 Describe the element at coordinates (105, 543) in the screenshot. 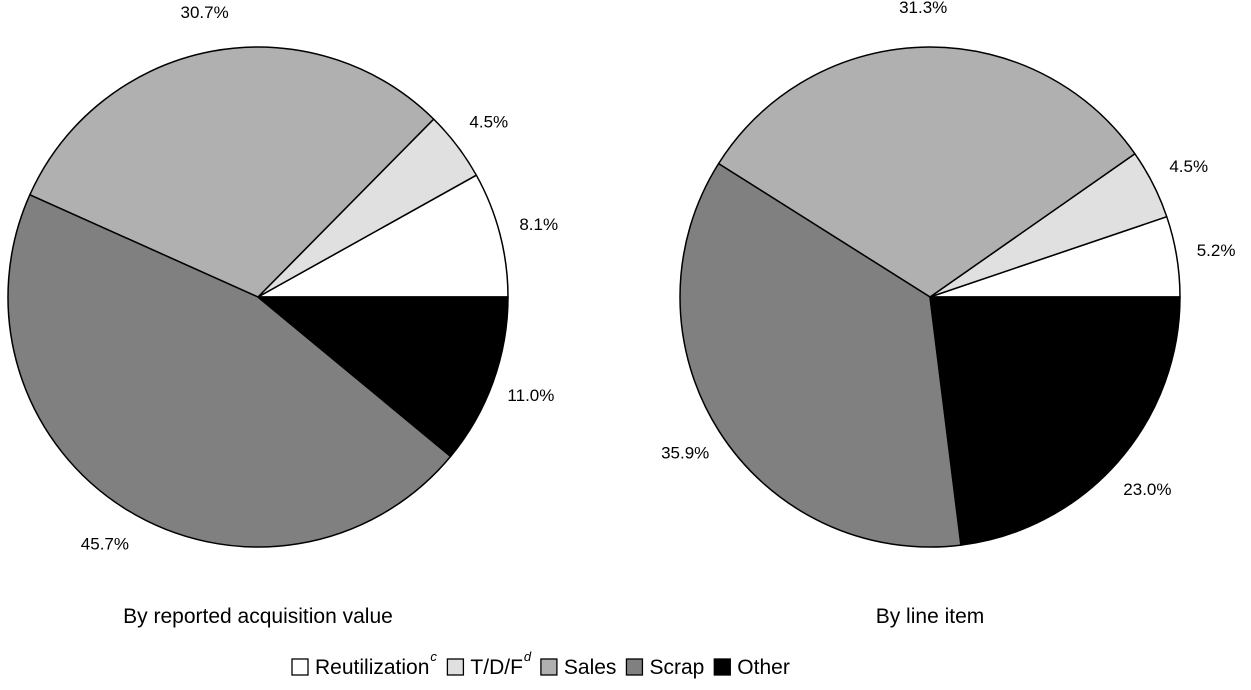

I see `slice-value-label-scrap: 45.7%` at that location.